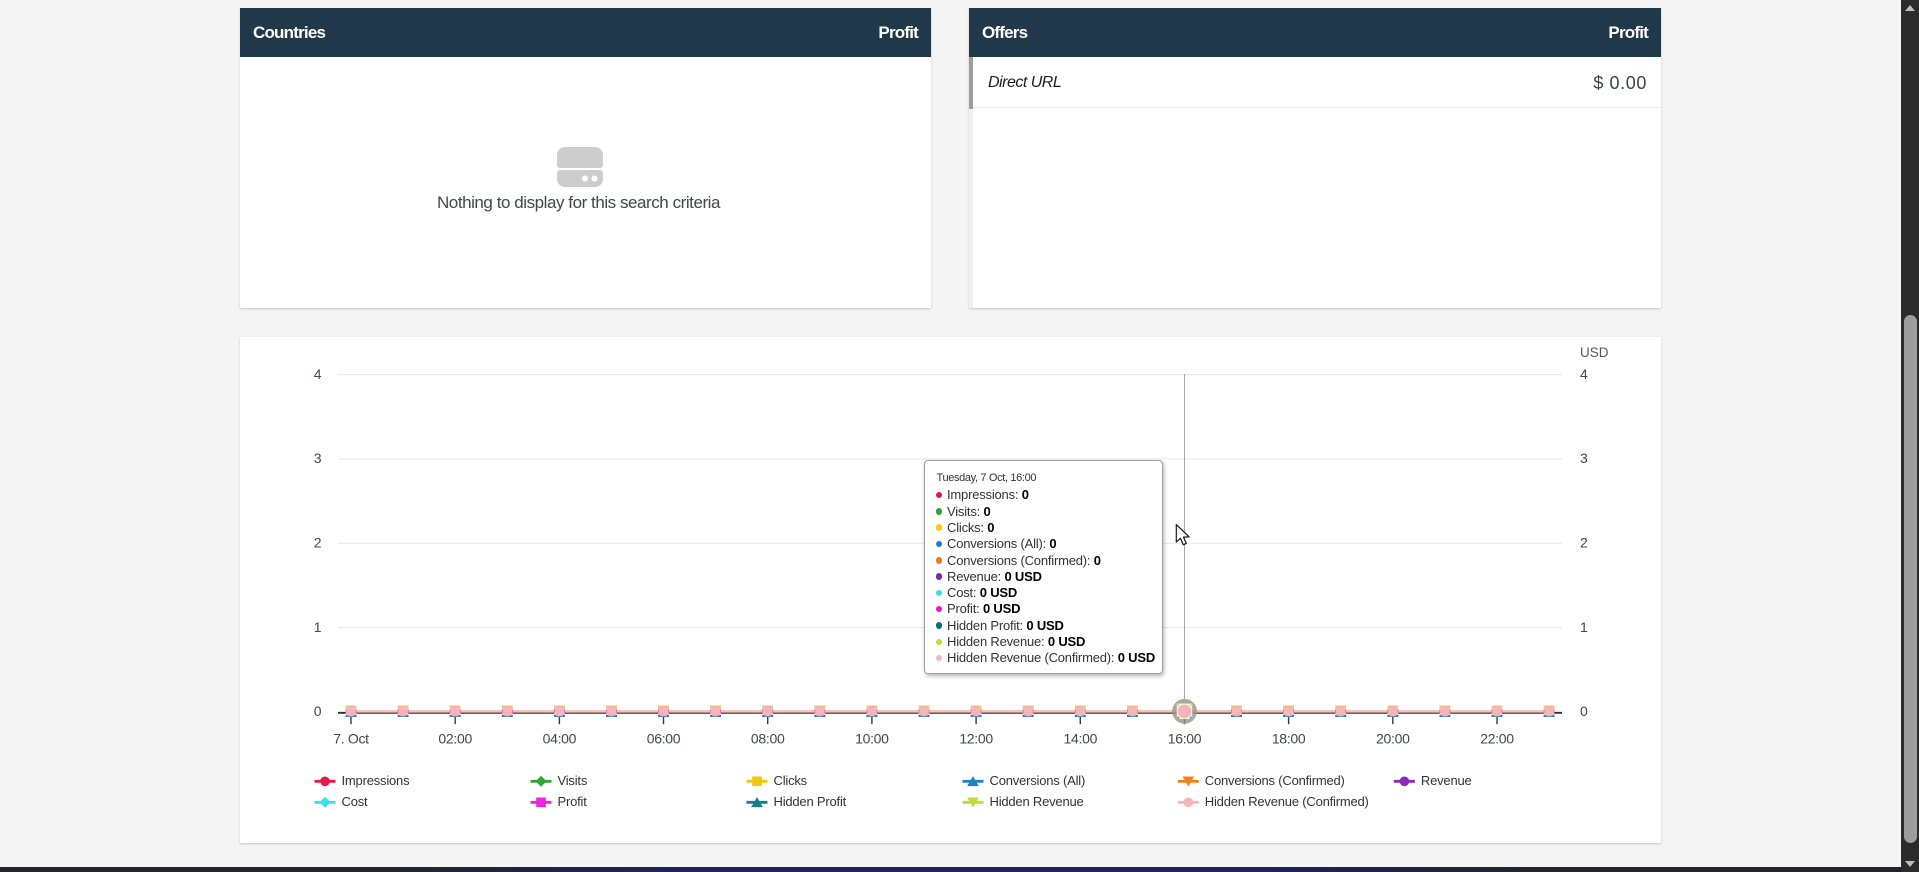 The width and height of the screenshot is (1919, 872). What do you see at coordinates (1594, 352) in the screenshot?
I see `svg-text: USD` at bounding box center [1594, 352].